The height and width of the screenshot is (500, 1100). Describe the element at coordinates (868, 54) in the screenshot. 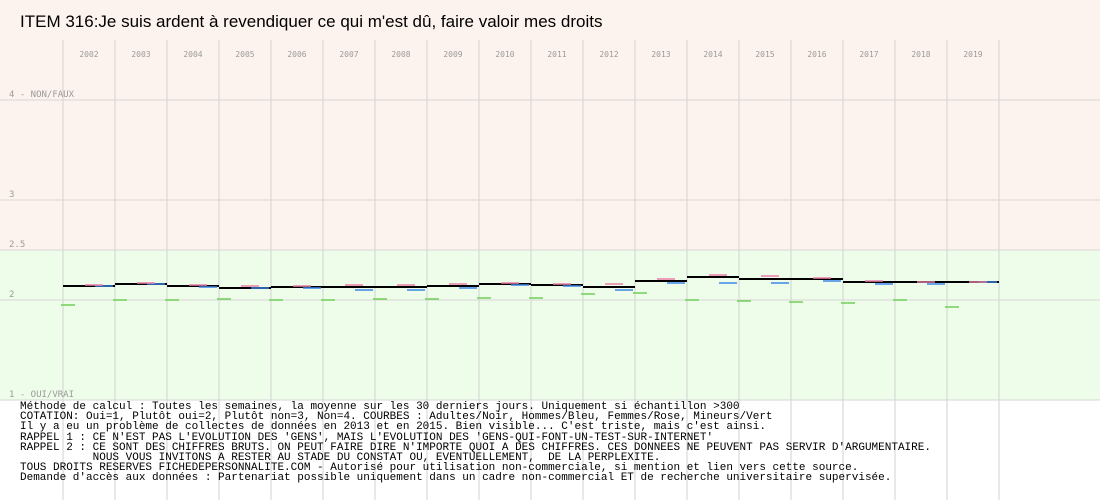

I see `x-tick-label: 2017` at that location.